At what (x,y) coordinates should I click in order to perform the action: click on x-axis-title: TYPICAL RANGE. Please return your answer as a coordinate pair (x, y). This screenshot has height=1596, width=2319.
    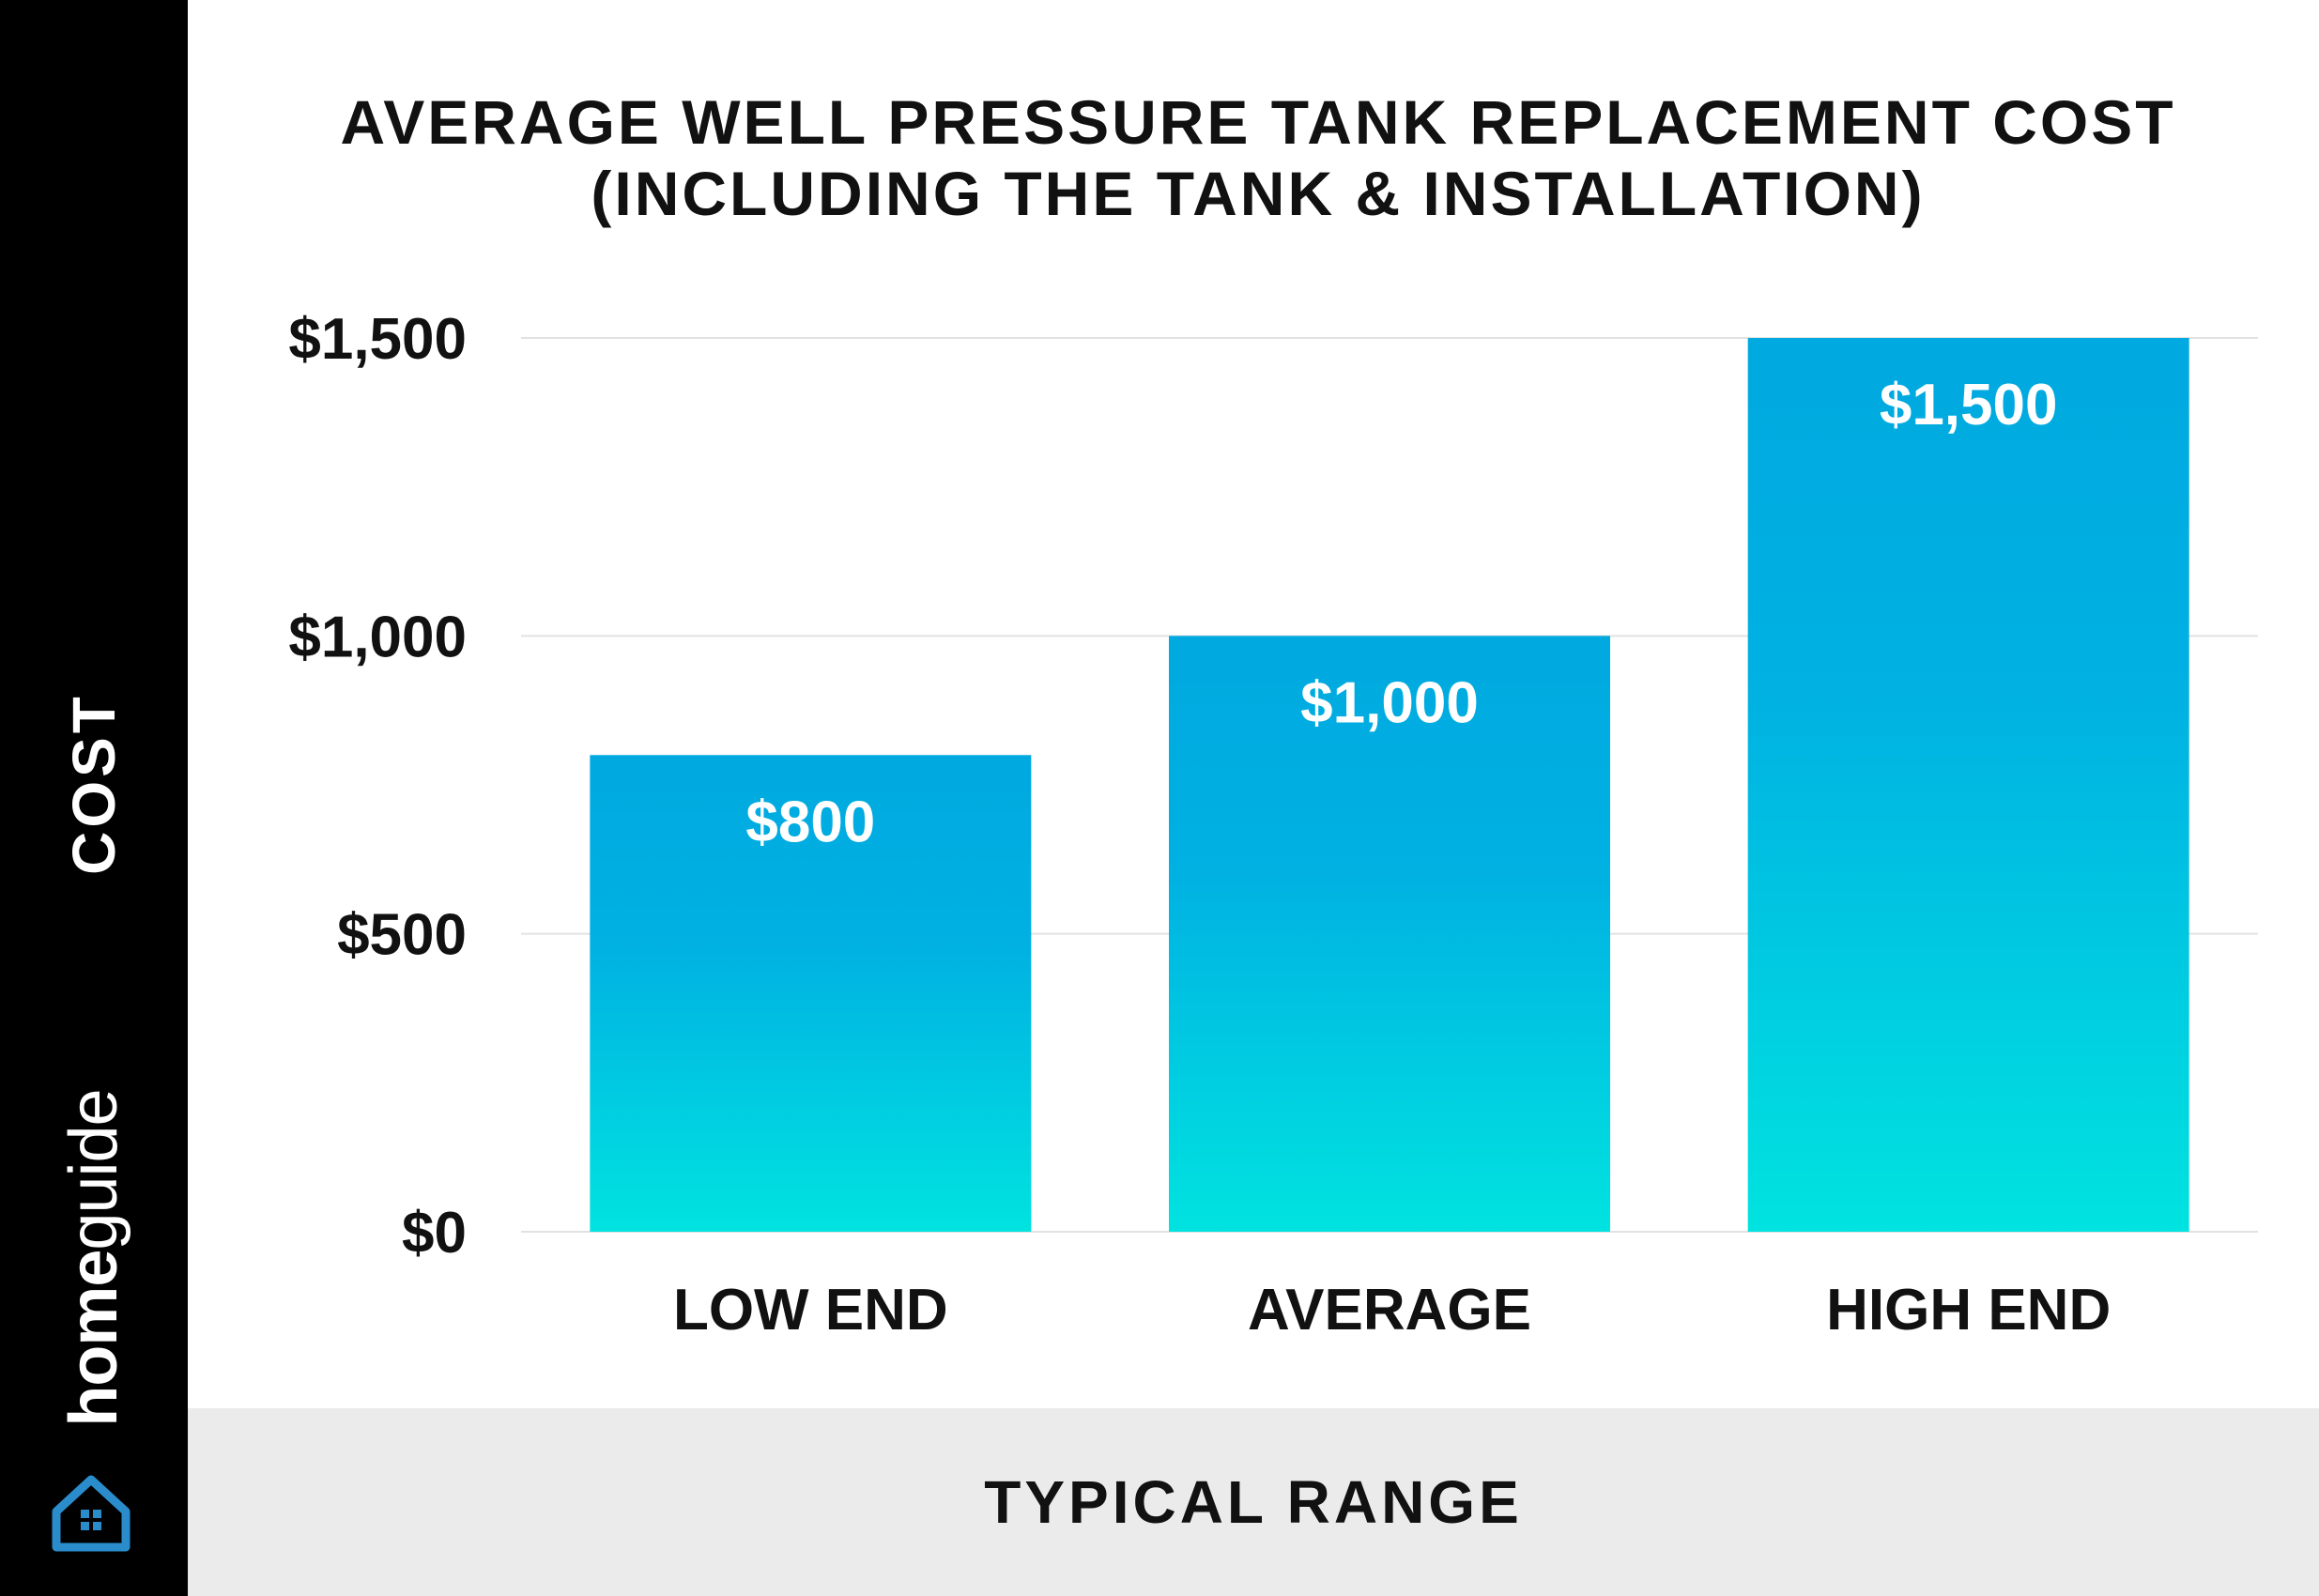
    Looking at the image, I should click on (1253, 1502).